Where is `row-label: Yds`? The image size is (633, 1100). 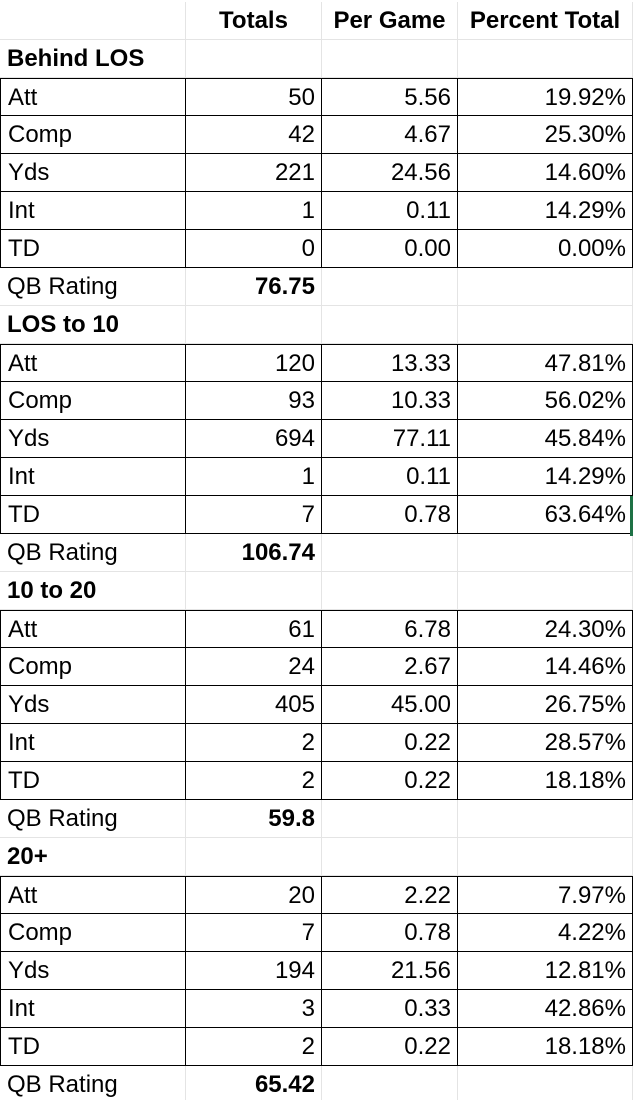
row-label: Yds is located at coordinates (93, 439).